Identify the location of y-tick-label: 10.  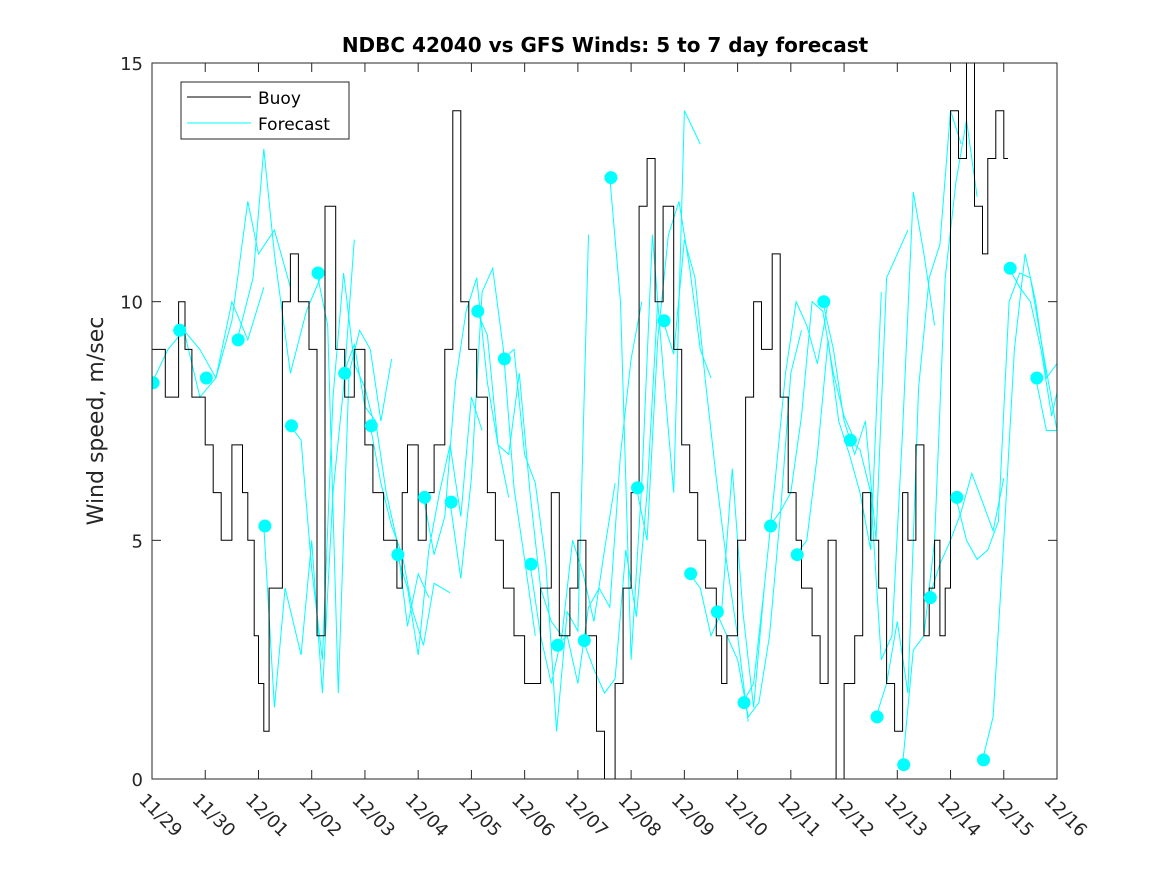
(131, 303).